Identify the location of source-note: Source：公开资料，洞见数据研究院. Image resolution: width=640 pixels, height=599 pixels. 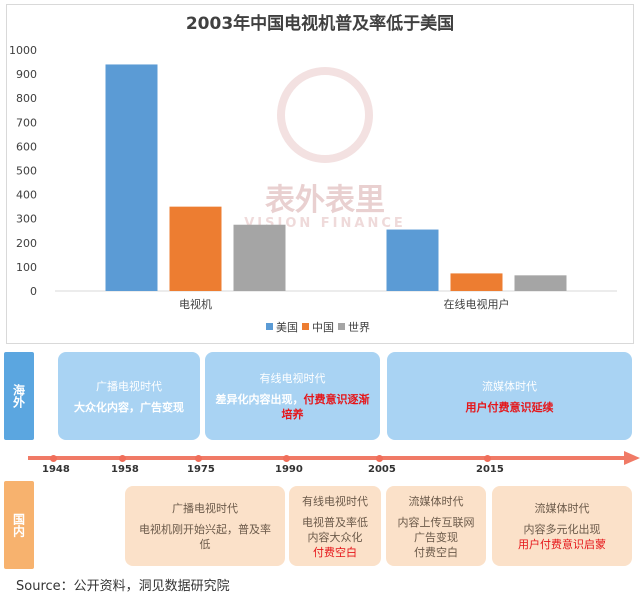
(123, 586).